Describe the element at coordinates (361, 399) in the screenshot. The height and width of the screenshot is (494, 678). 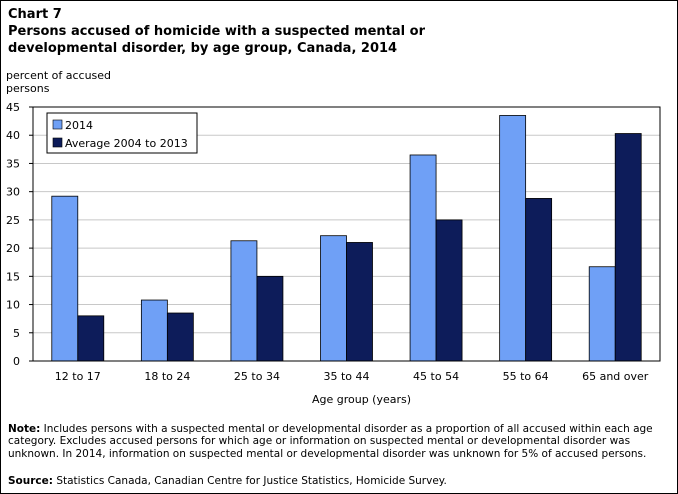
I see `x-axis-title: Age group (years)` at that location.